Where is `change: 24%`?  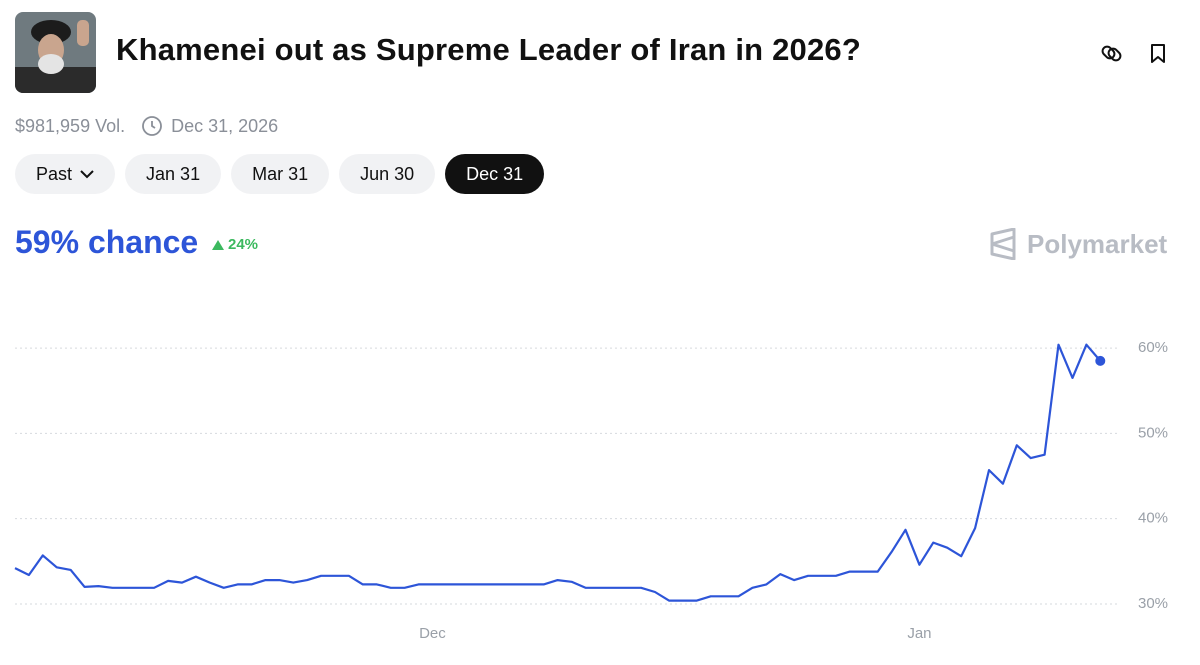
change: 24% is located at coordinates (235, 244).